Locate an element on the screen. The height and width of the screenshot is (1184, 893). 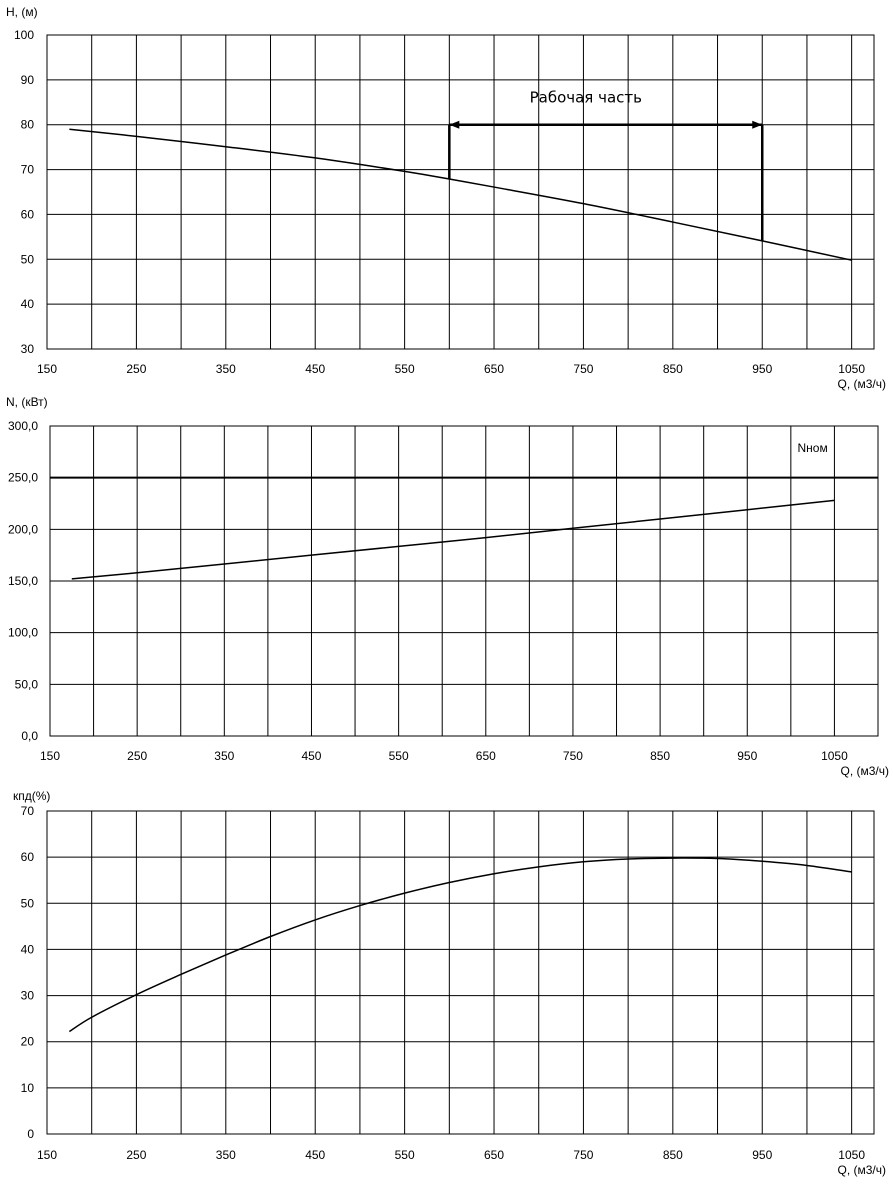
y-axis-title: кпд(%) is located at coordinates (31, 796).